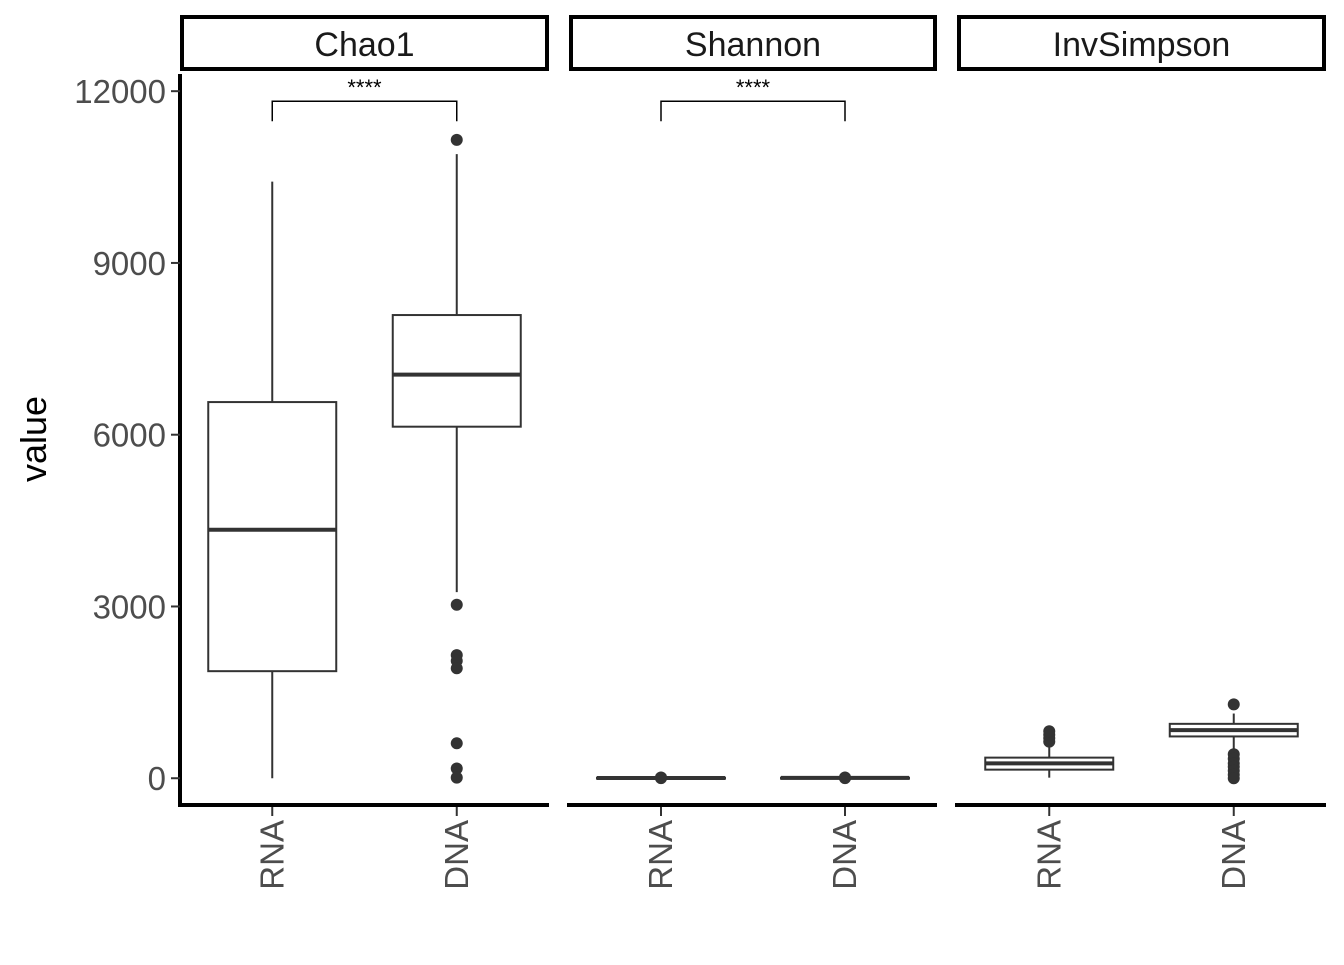 This screenshot has height=965, width=1344. Describe the element at coordinates (129, 435) in the screenshot. I see `y-tick-label: 6000` at that location.